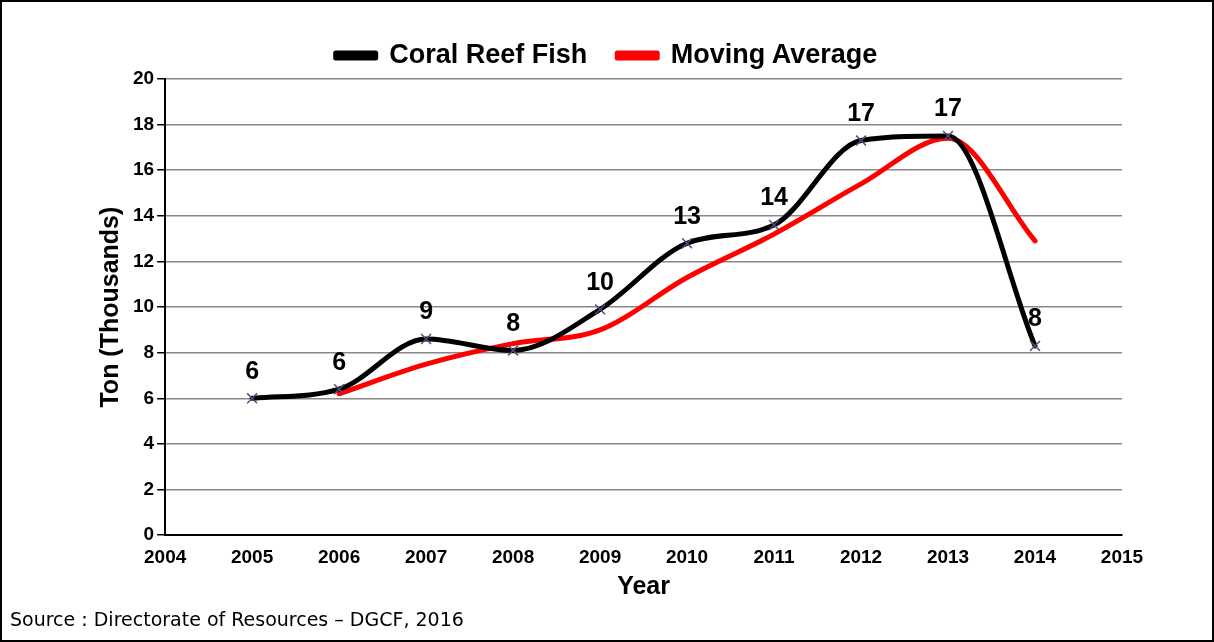  What do you see at coordinates (149, 488) in the screenshot?
I see `y-tick-label: 2` at bounding box center [149, 488].